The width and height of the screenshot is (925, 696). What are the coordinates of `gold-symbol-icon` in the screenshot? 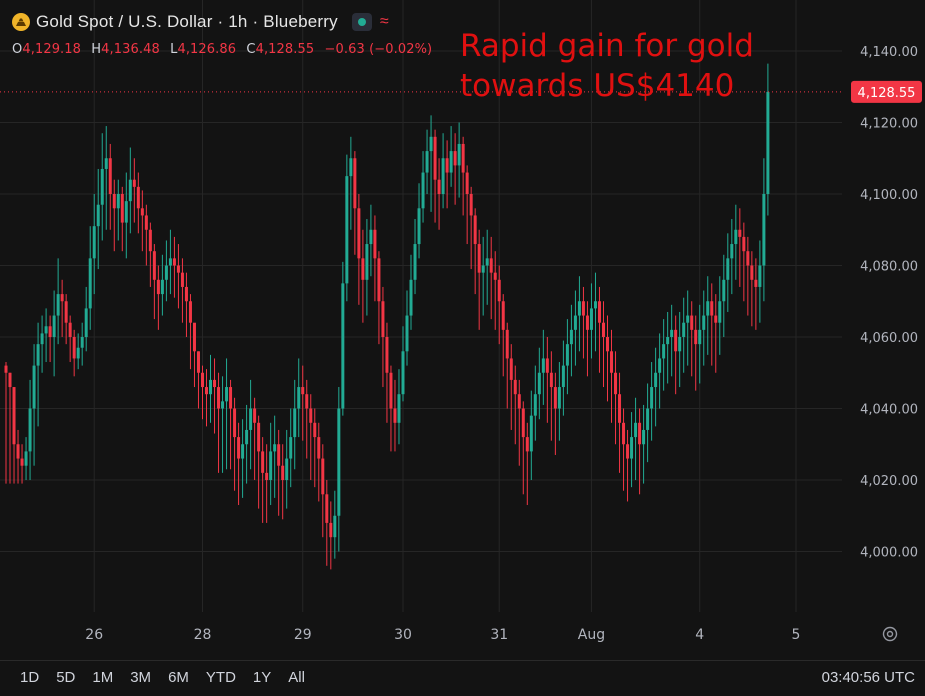 It's located at (21, 22).